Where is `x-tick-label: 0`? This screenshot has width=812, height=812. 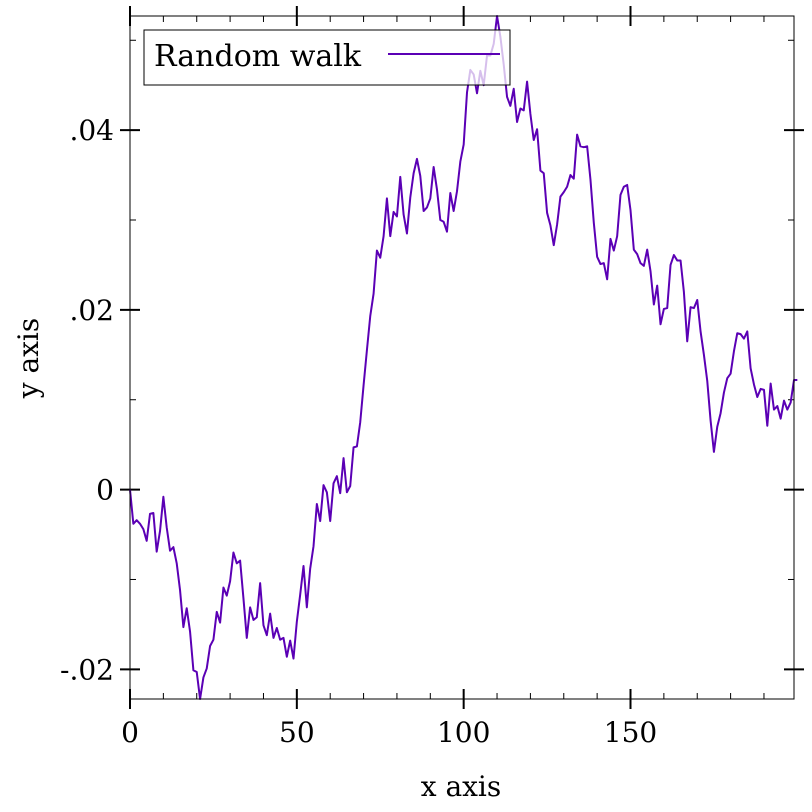
x-tick-label: 0 is located at coordinates (130, 732).